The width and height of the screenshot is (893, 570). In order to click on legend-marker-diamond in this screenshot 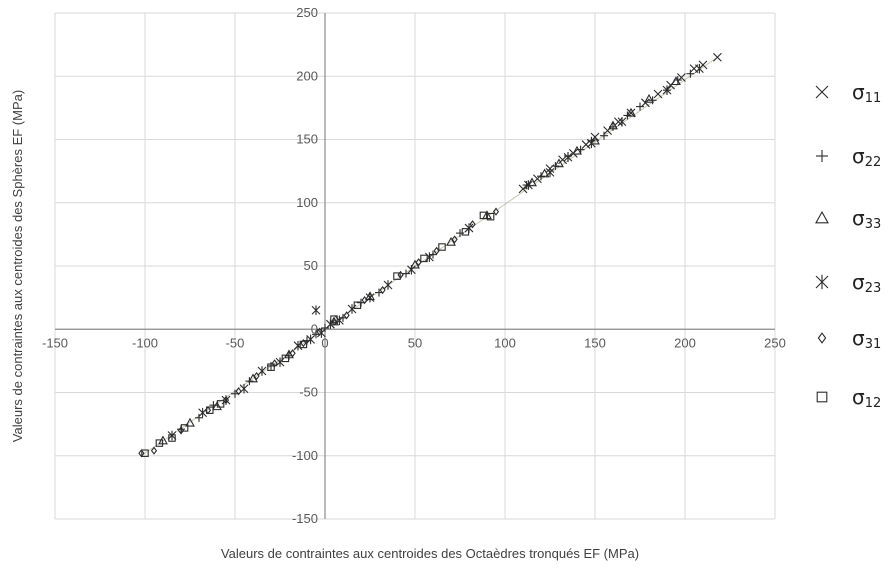, I will do `click(822, 338)`.